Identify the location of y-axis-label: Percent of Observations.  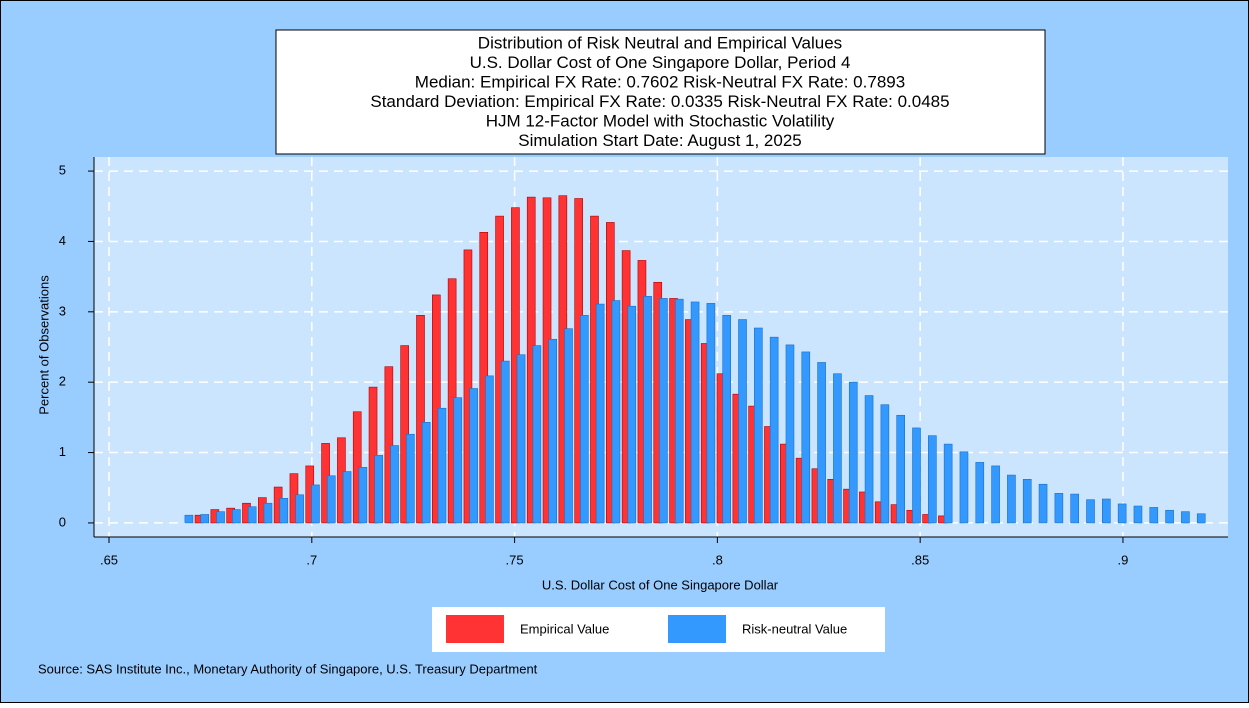
(43, 345).